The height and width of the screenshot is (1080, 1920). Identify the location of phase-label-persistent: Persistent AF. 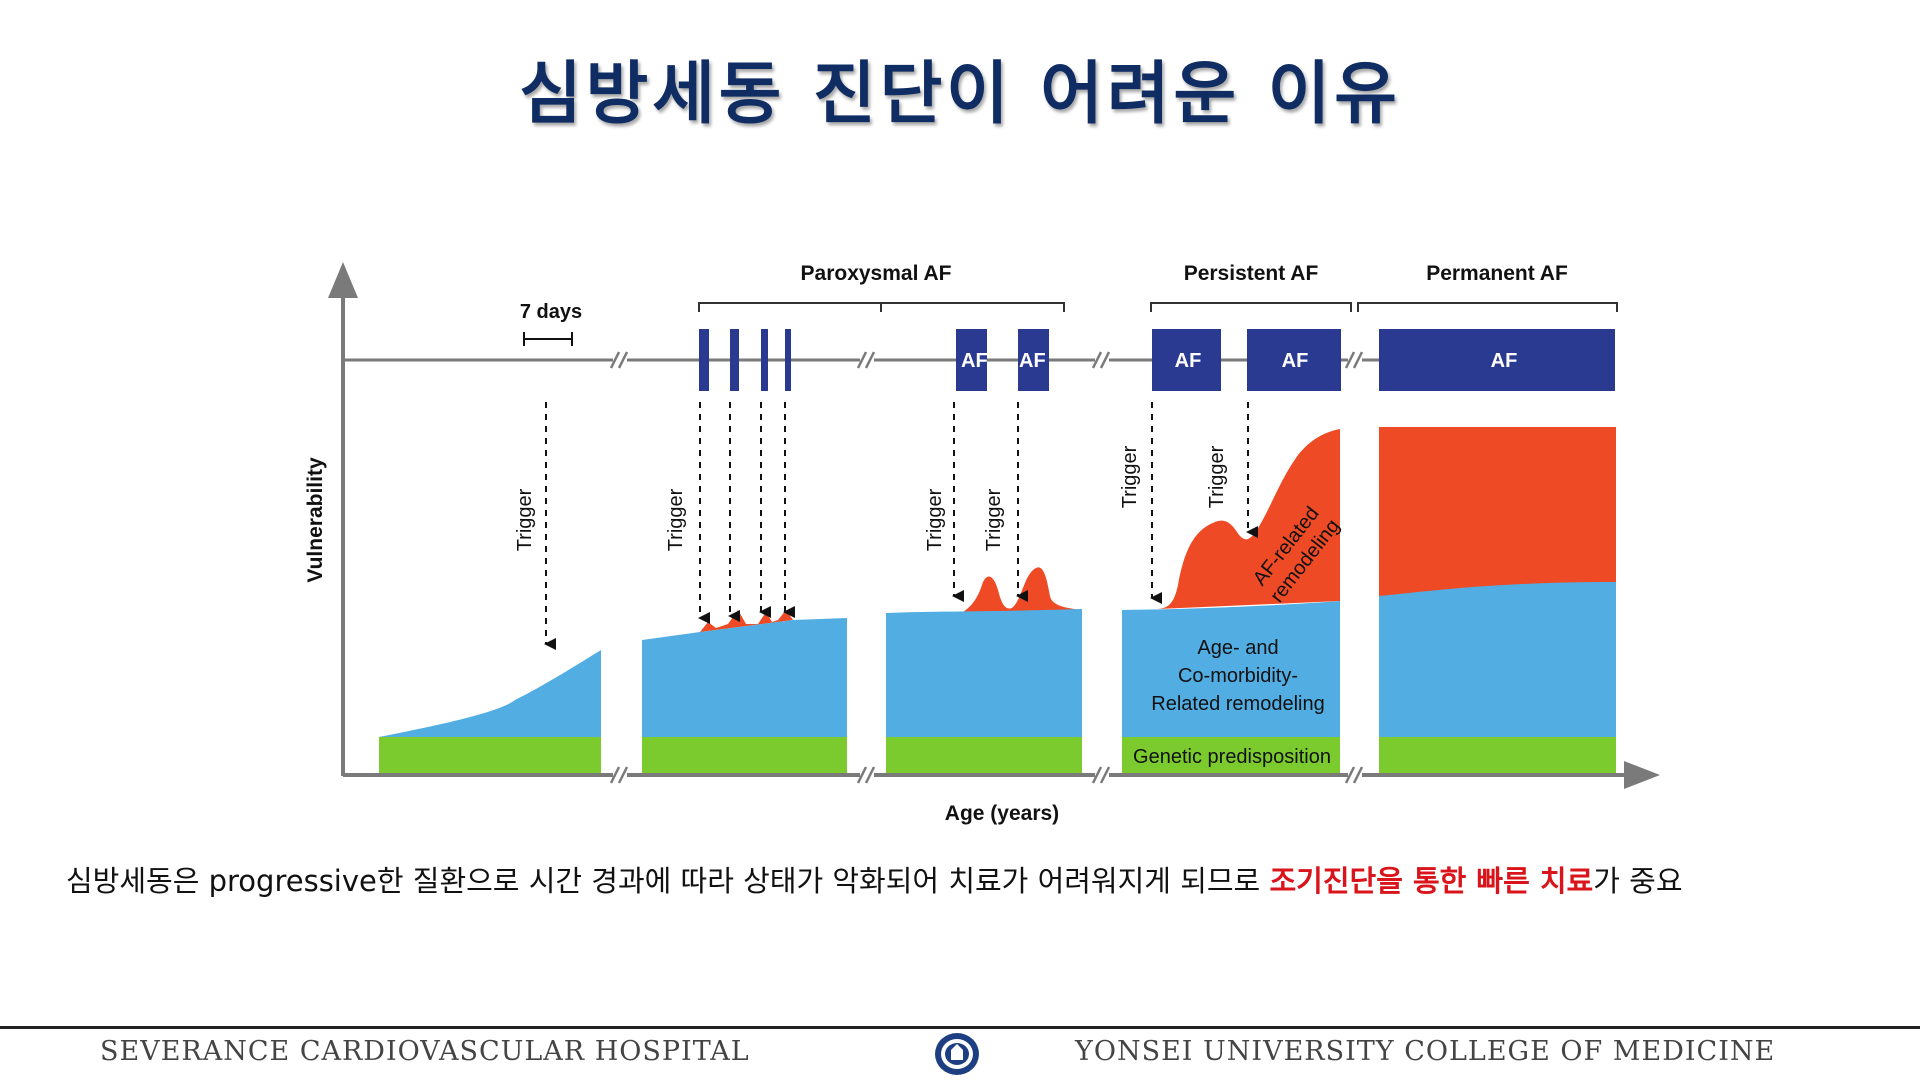
(1251, 273).